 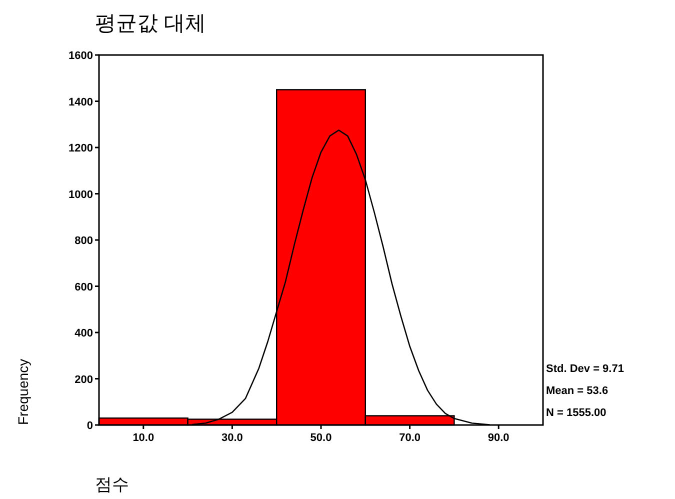 I want to click on y-tick-label: 800, so click(x=83, y=241).